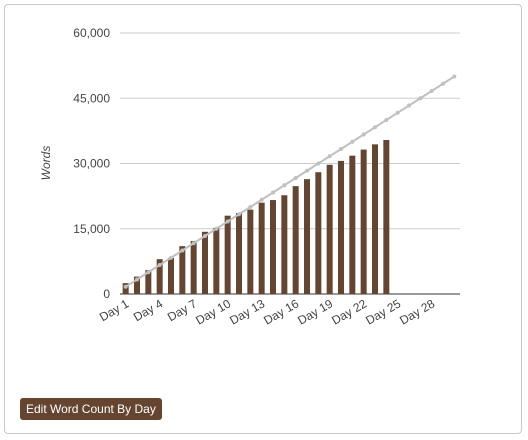 The height and width of the screenshot is (440, 528). What do you see at coordinates (114, 310) in the screenshot?
I see `x-tick-label: Day 1` at bounding box center [114, 310].